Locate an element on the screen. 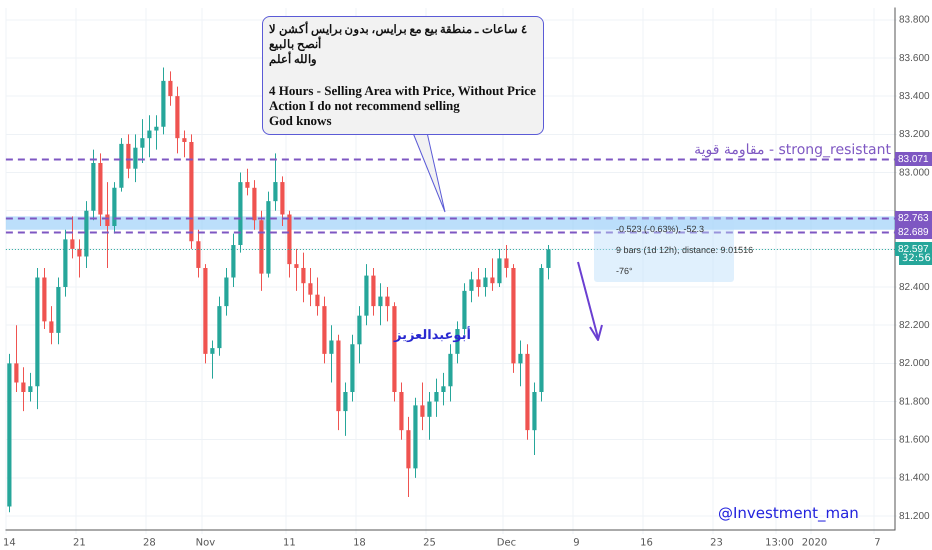  y-tick-label: 83.600 is located at coordinates (914, 58).